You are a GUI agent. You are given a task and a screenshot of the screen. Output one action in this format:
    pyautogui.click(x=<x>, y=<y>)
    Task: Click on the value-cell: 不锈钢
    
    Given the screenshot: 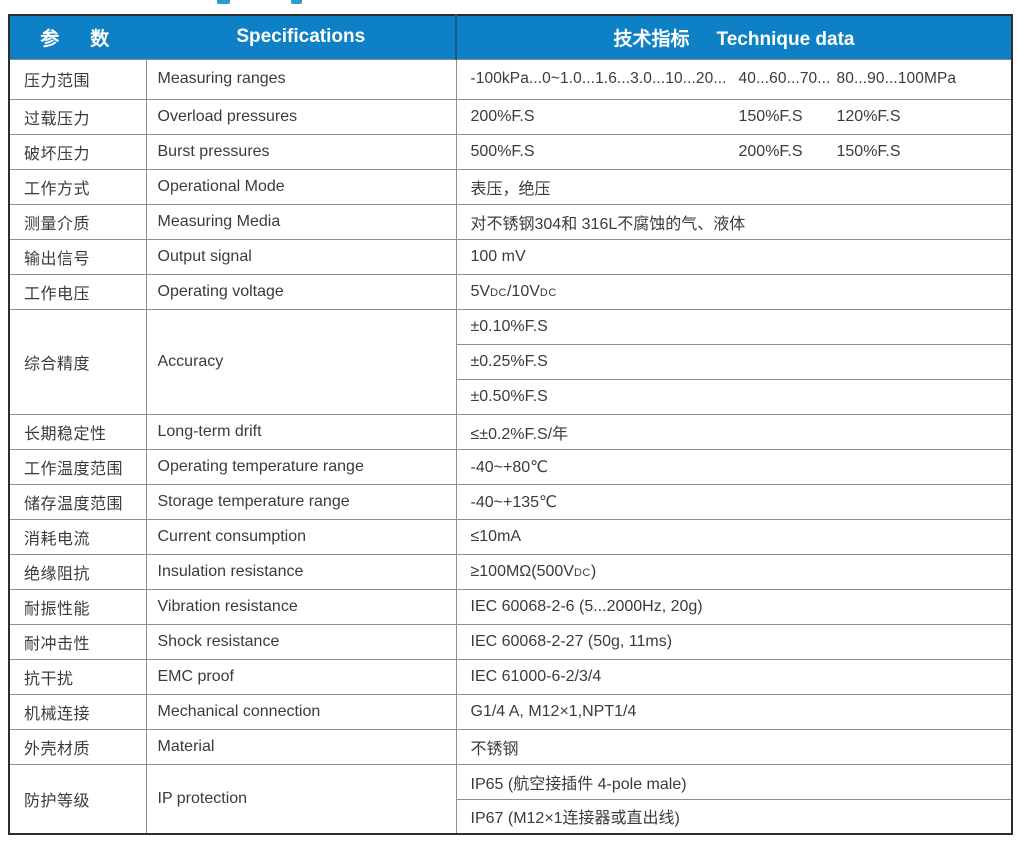 What is the action you would take?
    pyautogui.click(x=734, y=746)
    